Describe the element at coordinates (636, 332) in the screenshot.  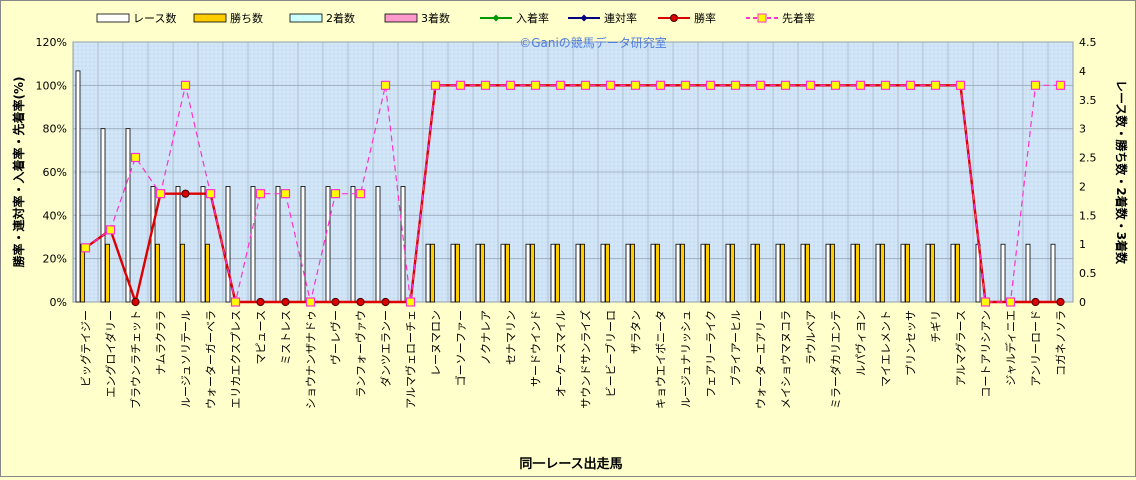
I see `x-category-label: ザラタン` at that location.